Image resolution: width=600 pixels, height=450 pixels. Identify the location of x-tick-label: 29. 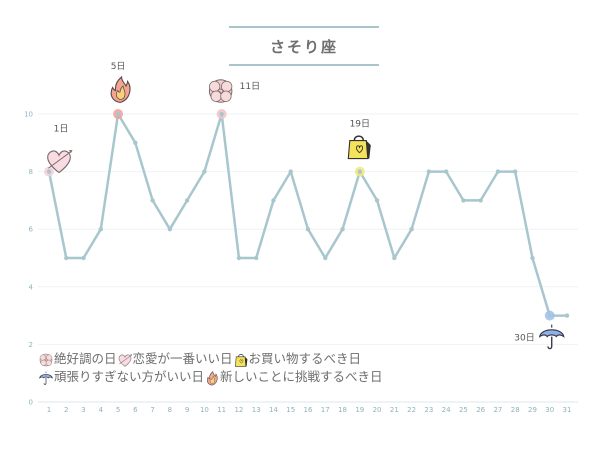
(532, 410).